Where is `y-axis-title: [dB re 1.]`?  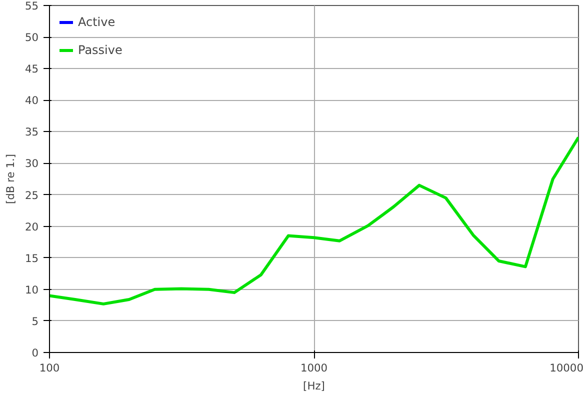
y-axis-title: [dB re 1.] is located at coordinates (10, 179).